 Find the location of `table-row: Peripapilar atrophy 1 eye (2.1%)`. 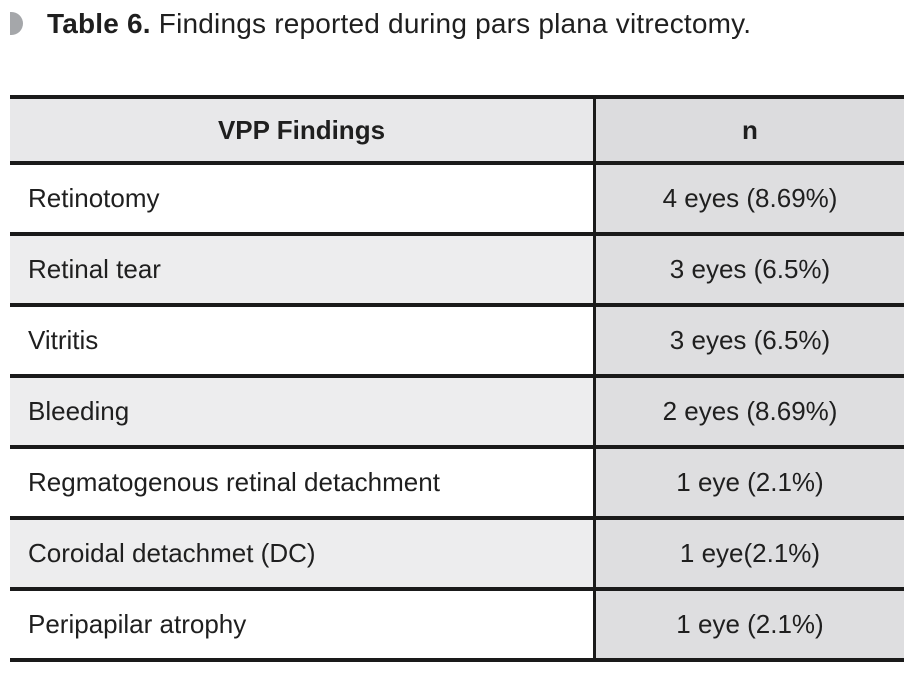

table-row: Peripapilar atrophy 1 eye (2.1%) is located at coordinates (457, 622).